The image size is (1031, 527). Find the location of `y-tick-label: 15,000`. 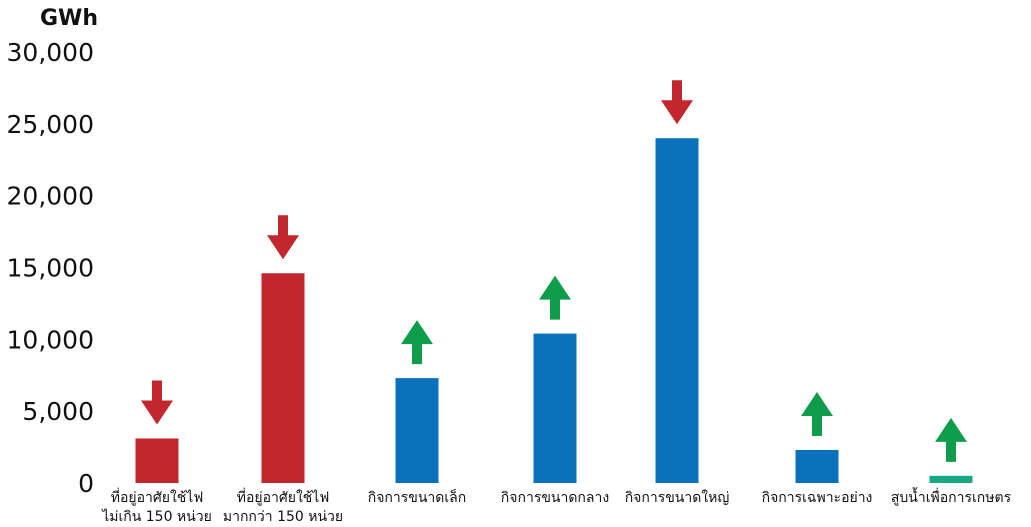

y-tick-label: 15,000 is located at coordinates (50, 268).